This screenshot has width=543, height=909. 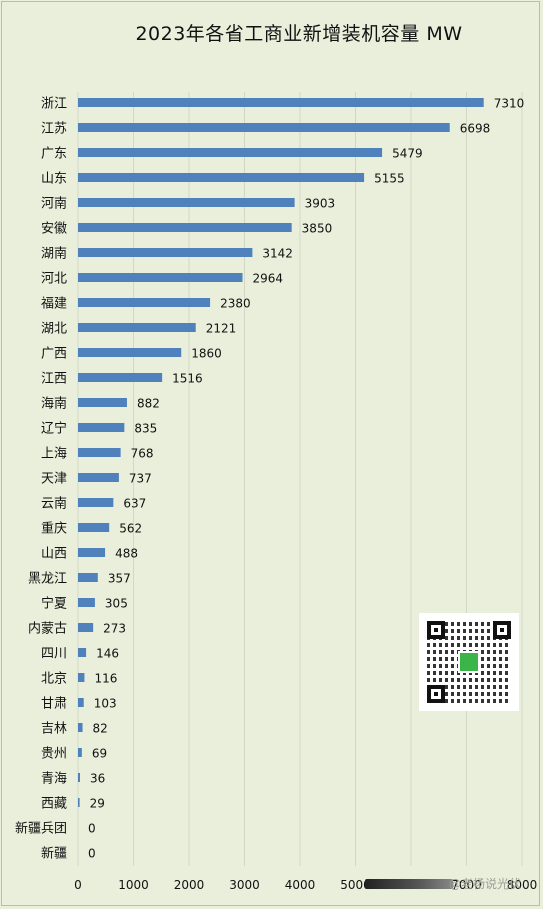 I want to click on x-tick-label: 0, so click(x=78, y=885).